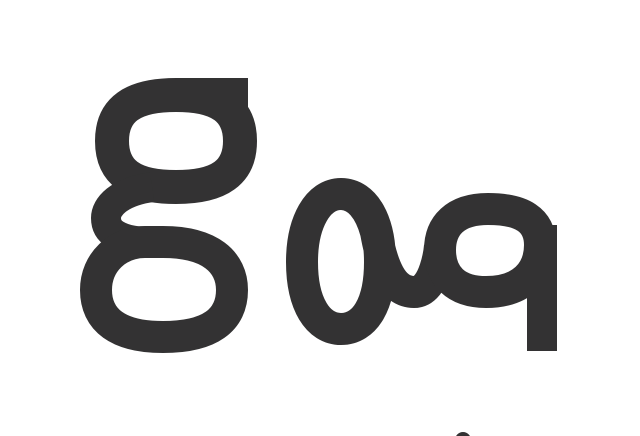  Describe the element at coordinates (490, 250) in the screenshot. I see `q-bowl` at that location.